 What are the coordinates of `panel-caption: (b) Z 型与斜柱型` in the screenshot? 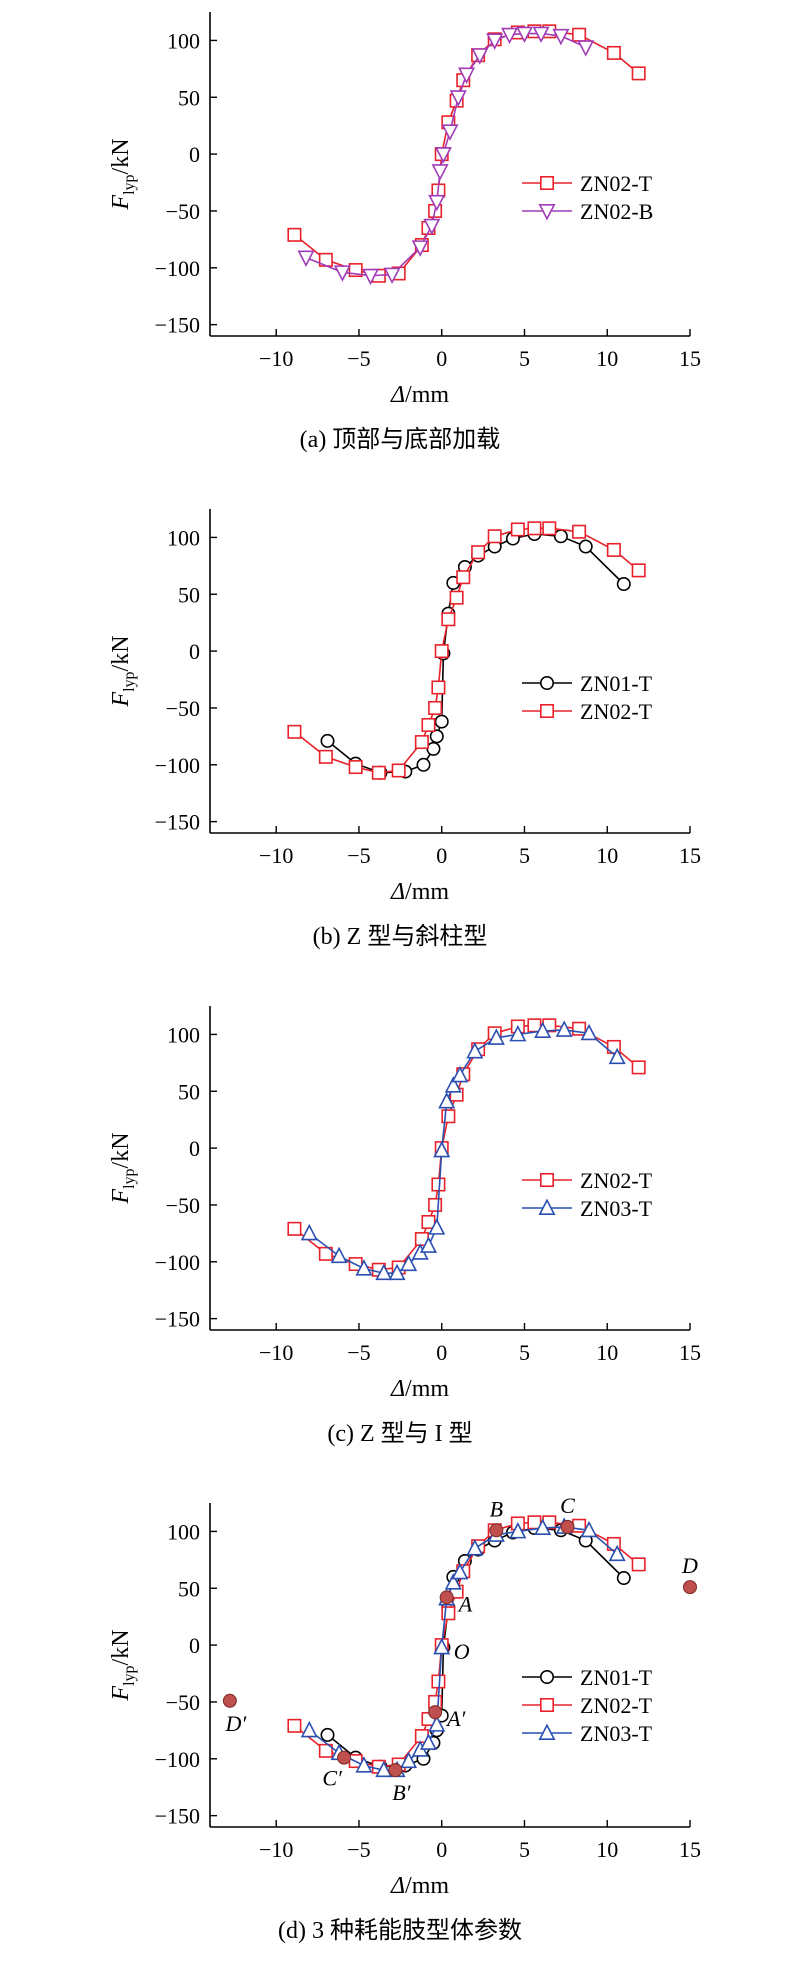 It's located at (400, 936).